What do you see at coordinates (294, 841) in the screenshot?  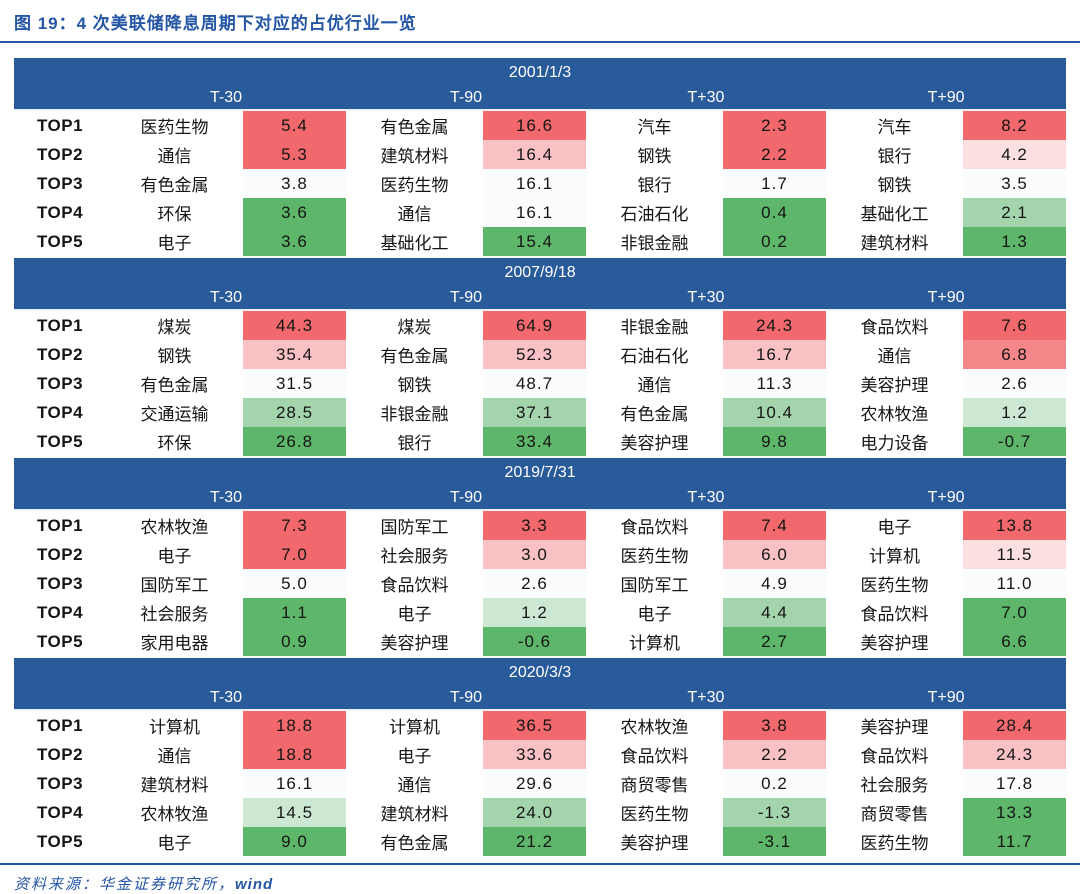 I see `industry-value: 9.0` at bounding box center [294, 841].